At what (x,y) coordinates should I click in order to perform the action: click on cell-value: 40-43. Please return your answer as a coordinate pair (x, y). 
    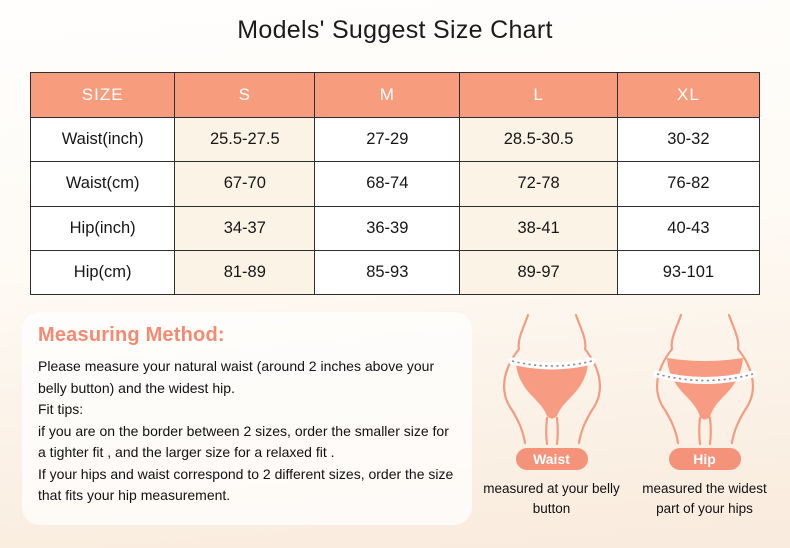
    Looking at the image, I should click on (688, 228).